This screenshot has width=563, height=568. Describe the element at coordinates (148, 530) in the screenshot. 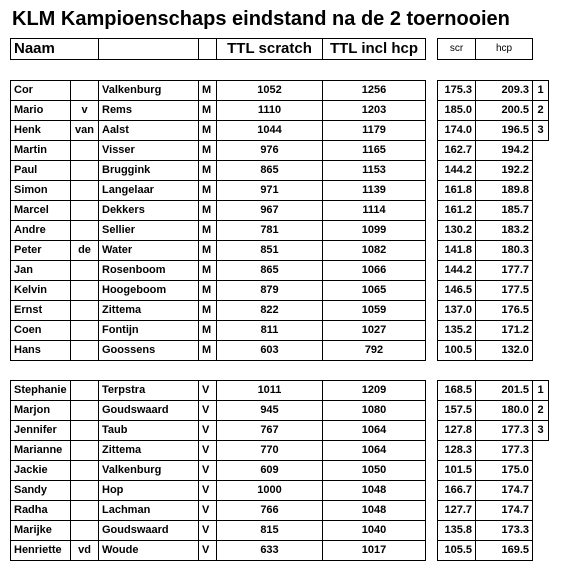

I see `last-name: Goudswaard` at that location.